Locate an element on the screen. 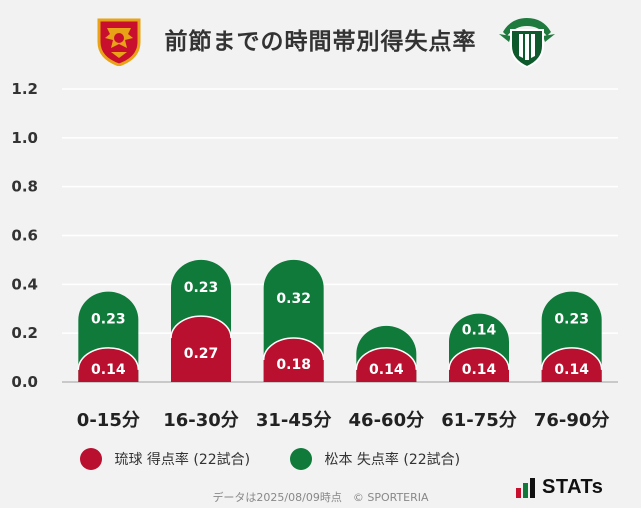 The image size is (641, 508). x-tick-label: 0-15分 is located at coordinates (108, 420).